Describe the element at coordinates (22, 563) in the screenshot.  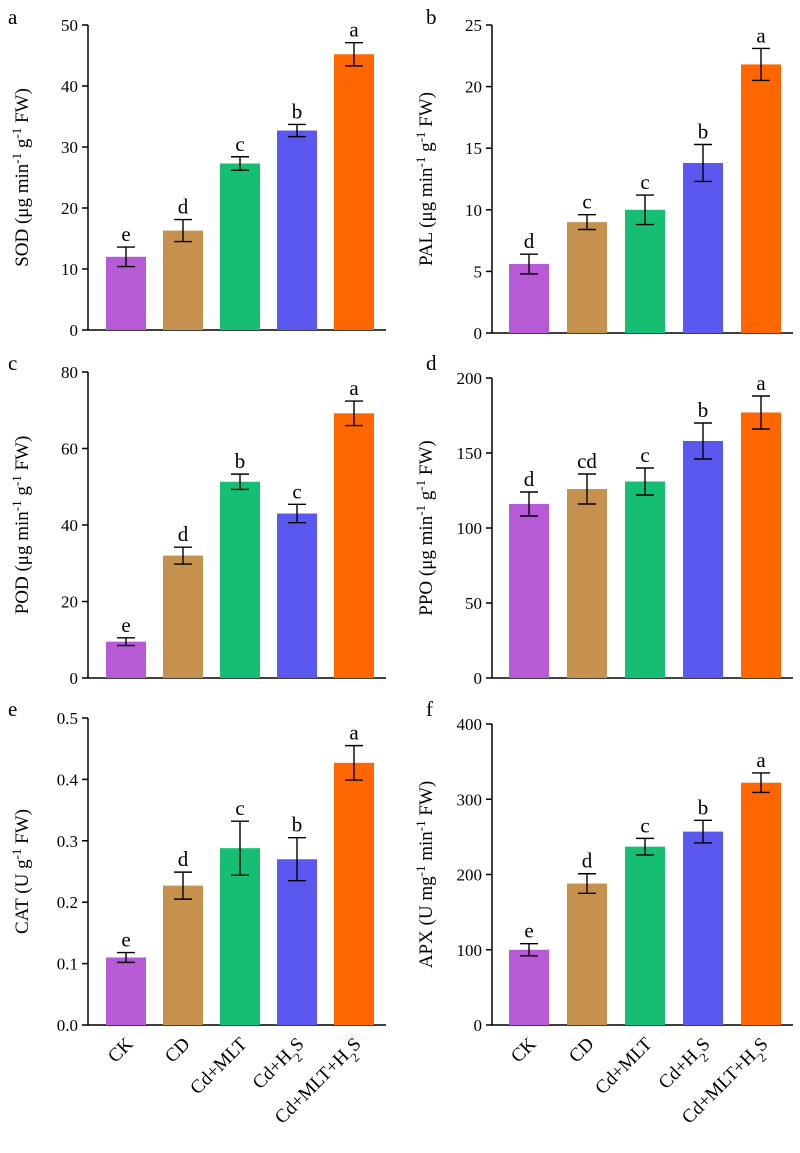
I see `y-axis-label-part: POD (μg min` at that location.